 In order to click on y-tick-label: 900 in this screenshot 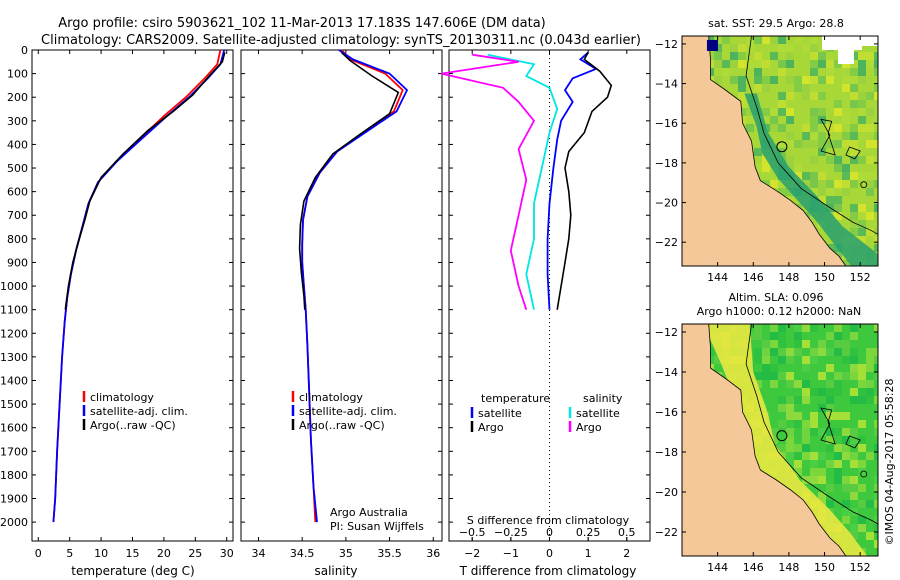, I will do `click(17, 262)`.